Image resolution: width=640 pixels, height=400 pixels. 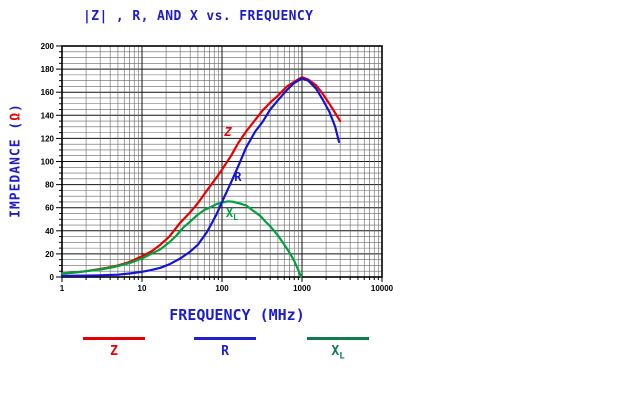 I want to click on y-tick-label: 80, so click(x=49, y=185).